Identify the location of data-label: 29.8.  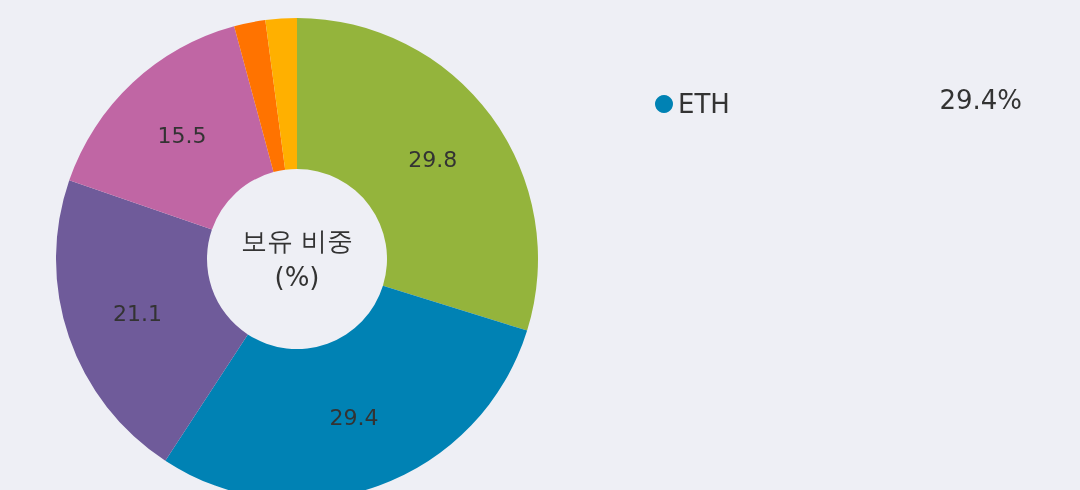
(433, 159).